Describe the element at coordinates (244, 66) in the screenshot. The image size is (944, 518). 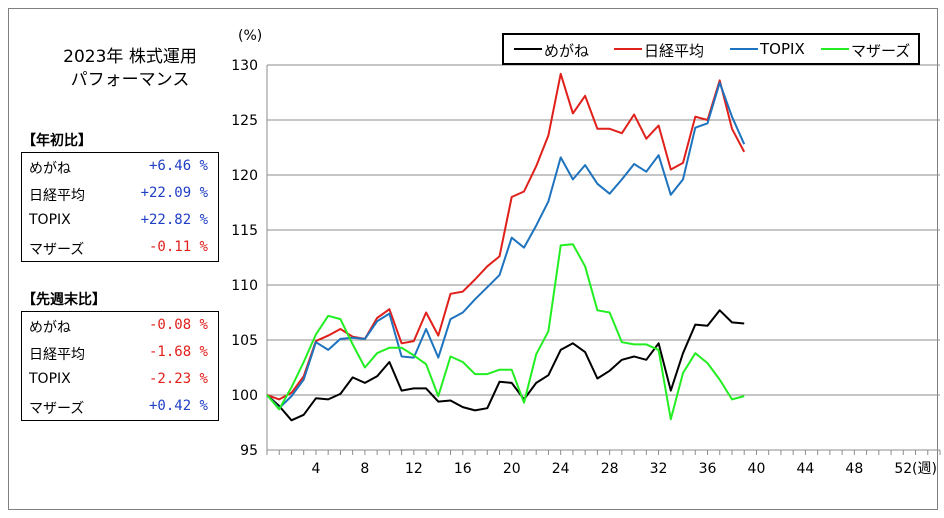
I see `y-tick-label: 130` at that location.